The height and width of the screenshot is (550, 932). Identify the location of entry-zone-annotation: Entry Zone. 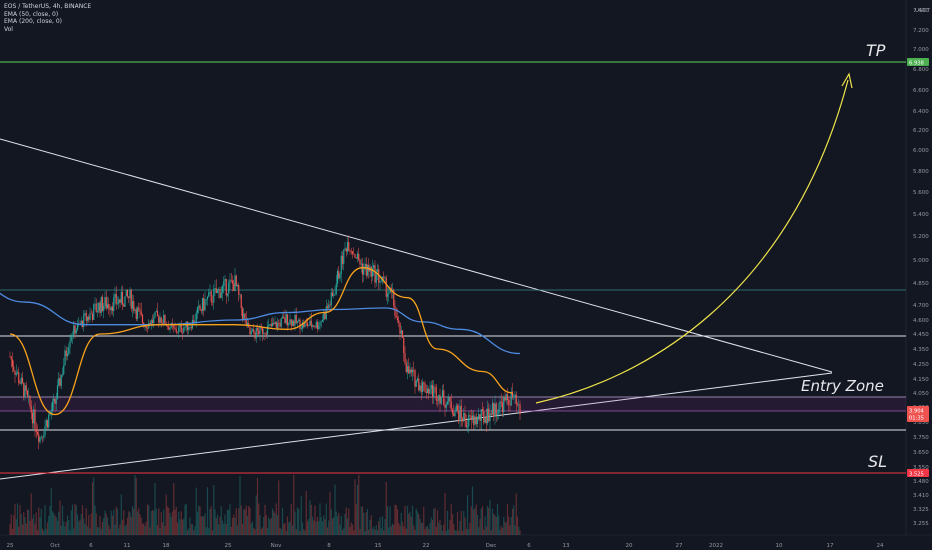
(842, 386).